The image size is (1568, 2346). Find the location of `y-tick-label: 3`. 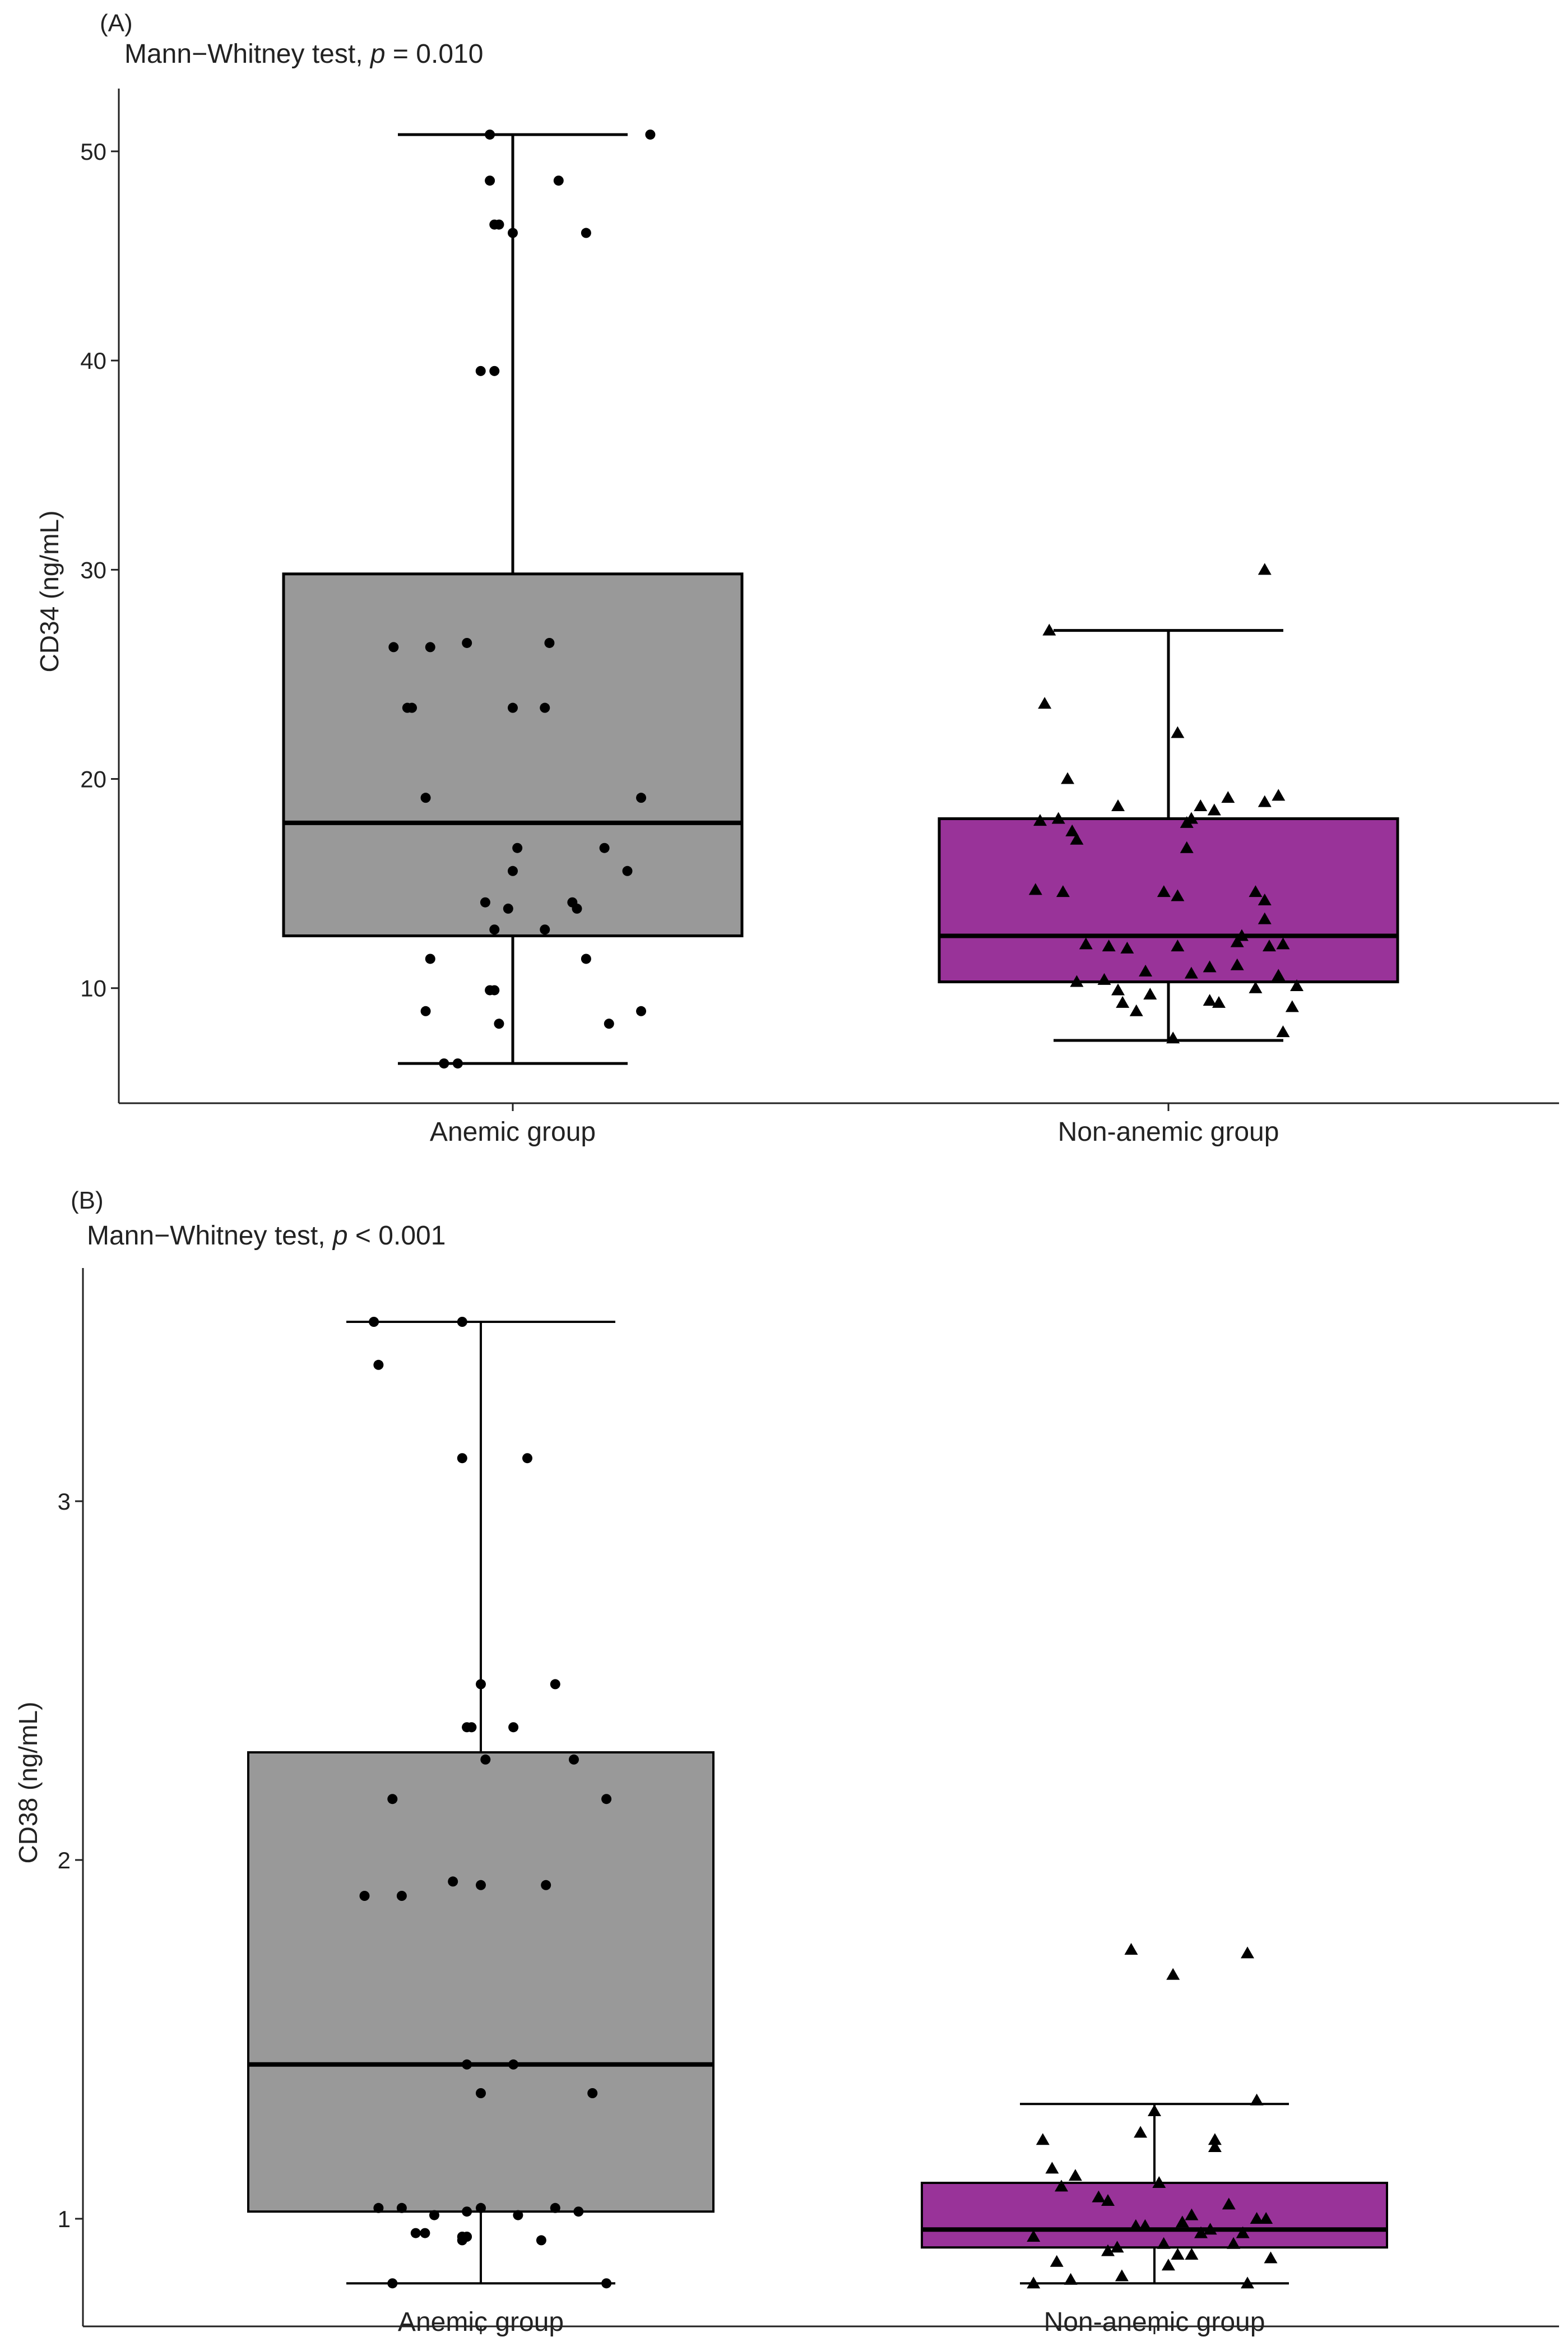

y-tick-label: 3 is located at coordinates (64, 1502).